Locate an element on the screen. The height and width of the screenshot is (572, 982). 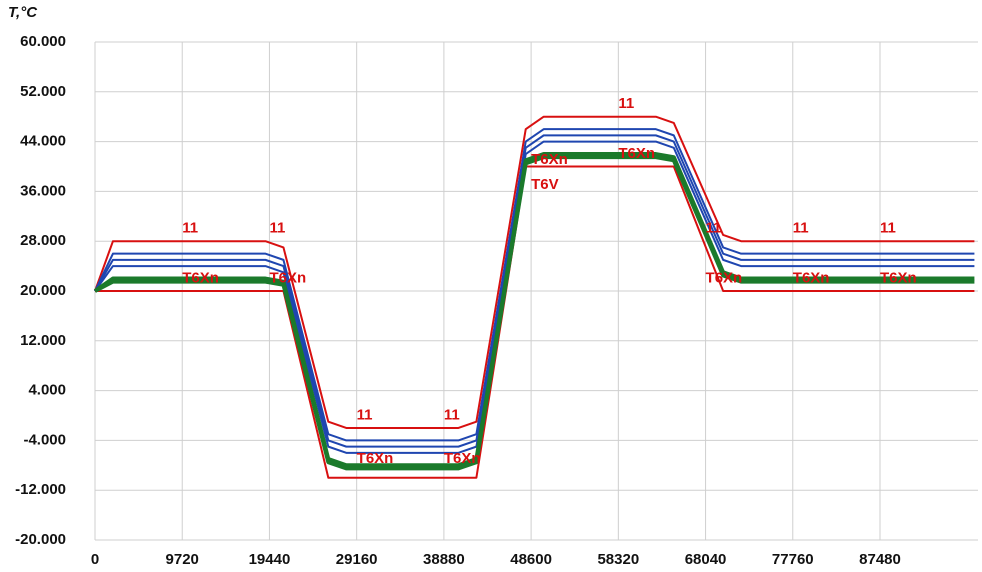
x-tick-label: 87480 is located at coordinates (880, 559).